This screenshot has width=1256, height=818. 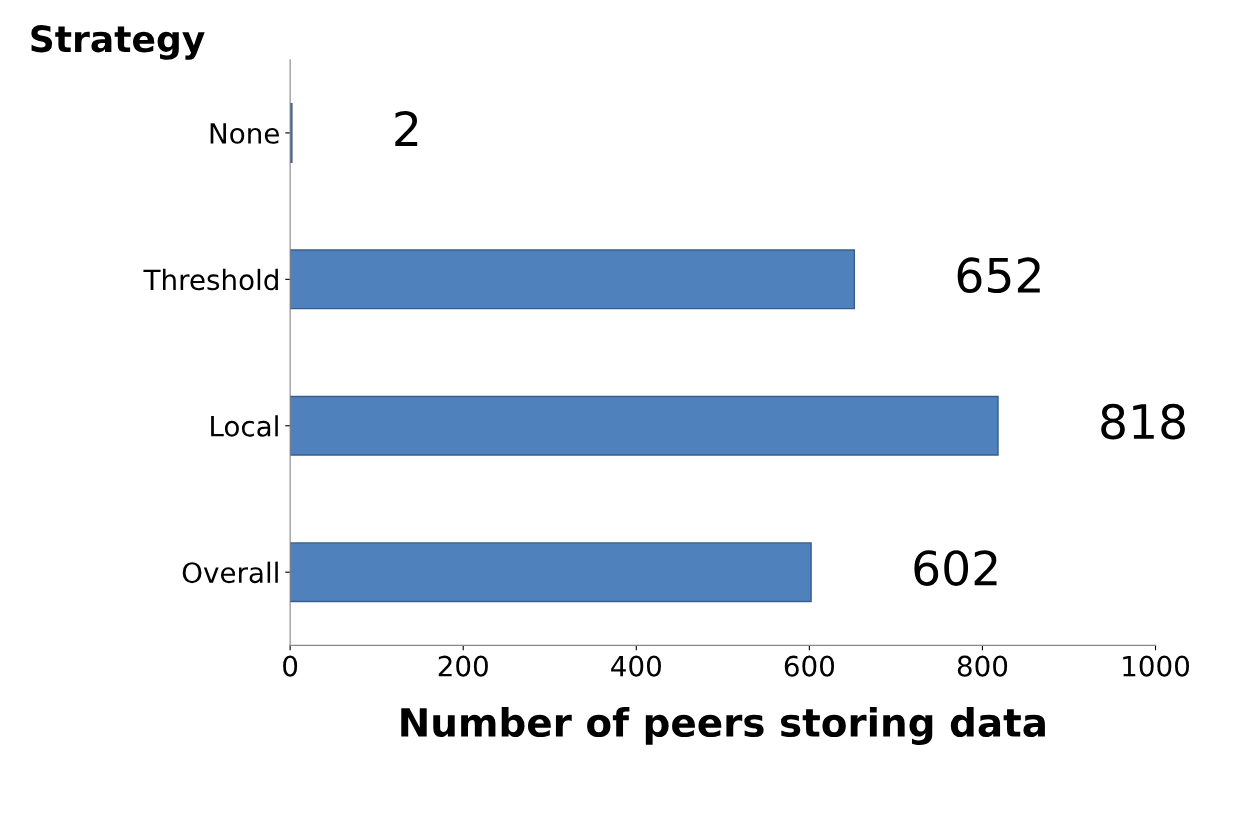 What do you see at coordinates (636, 666) in the screenshot?
I see `x-tick-label: 400` at bounding box center [636, 666].